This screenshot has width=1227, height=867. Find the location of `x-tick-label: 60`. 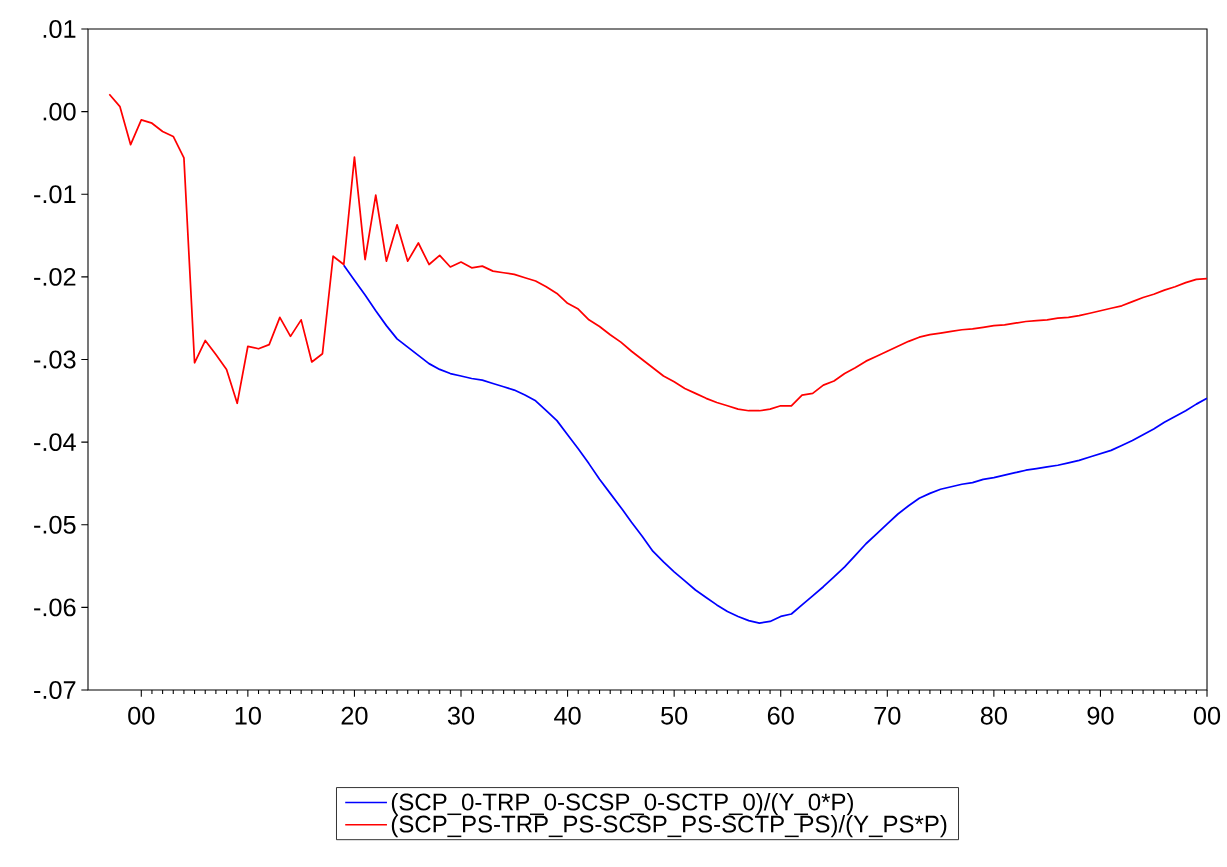

x-tick-label: 60 is located at coordinates (780, 715).